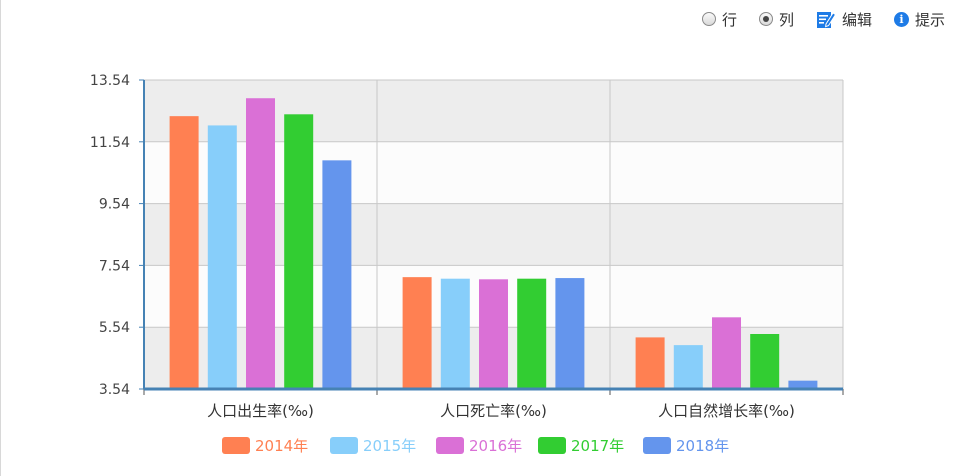 The width and height of the screenshot is (959, 476). Describe the element at coordinates (901, 19) in the screenshot. I see `info-icon: i` at that location.